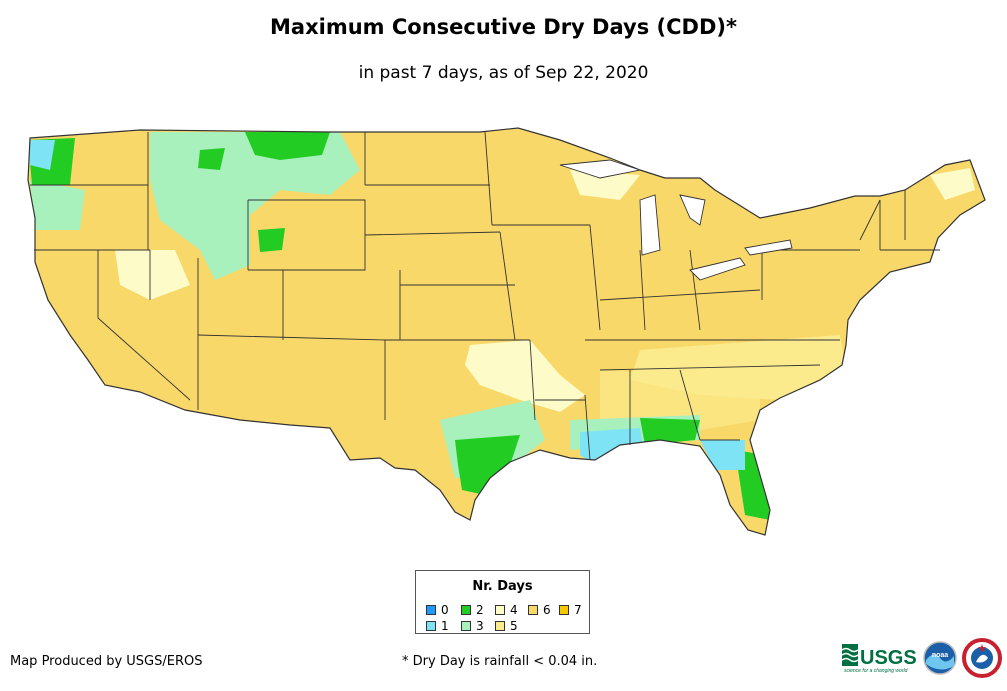  I want to click on noaa-wordmark: noaa, so click(940, 655).